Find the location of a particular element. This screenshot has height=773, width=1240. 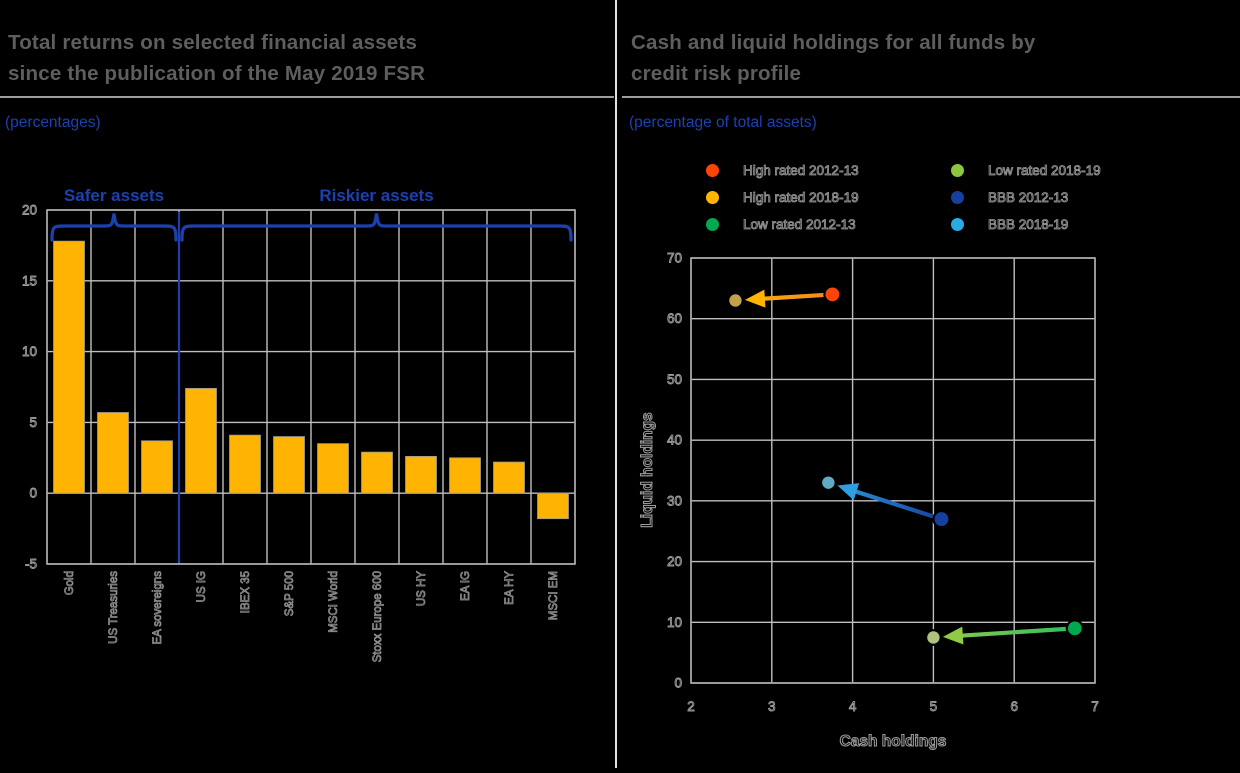

legend-label: High rated 2012-13 is located at coordinates (801, 170).